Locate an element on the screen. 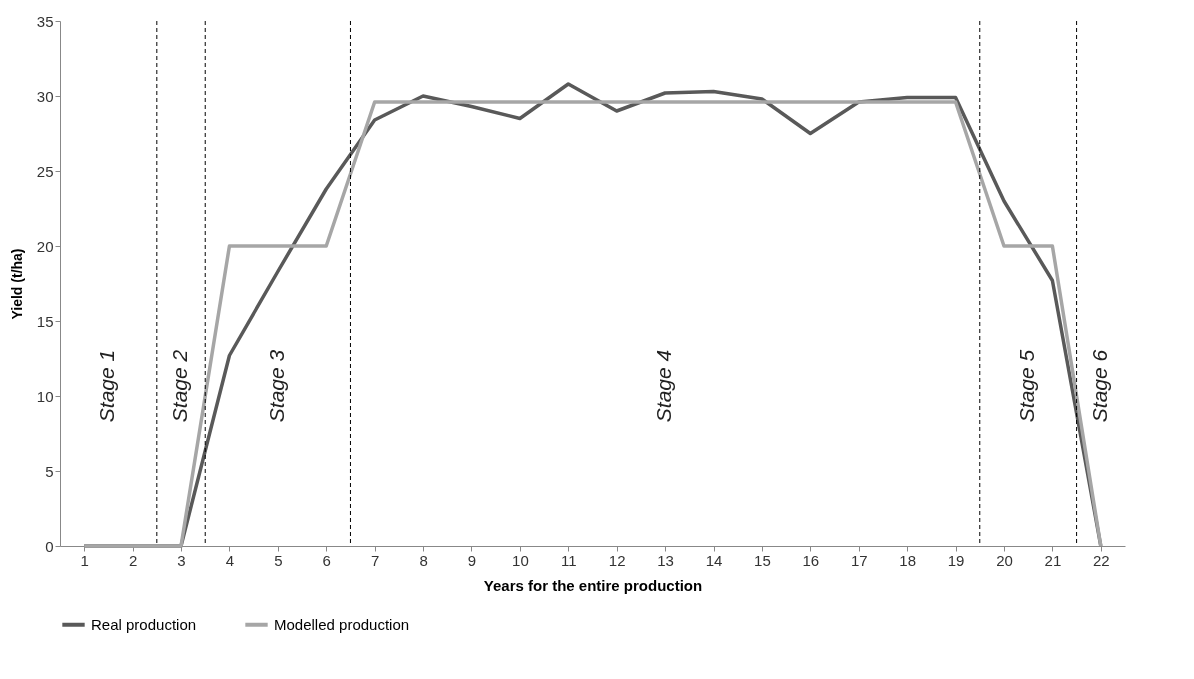 Image resolution: width=1194 pixels, height=679 pixels. legend-label: Modelled production is located at coordinates (342, 624).